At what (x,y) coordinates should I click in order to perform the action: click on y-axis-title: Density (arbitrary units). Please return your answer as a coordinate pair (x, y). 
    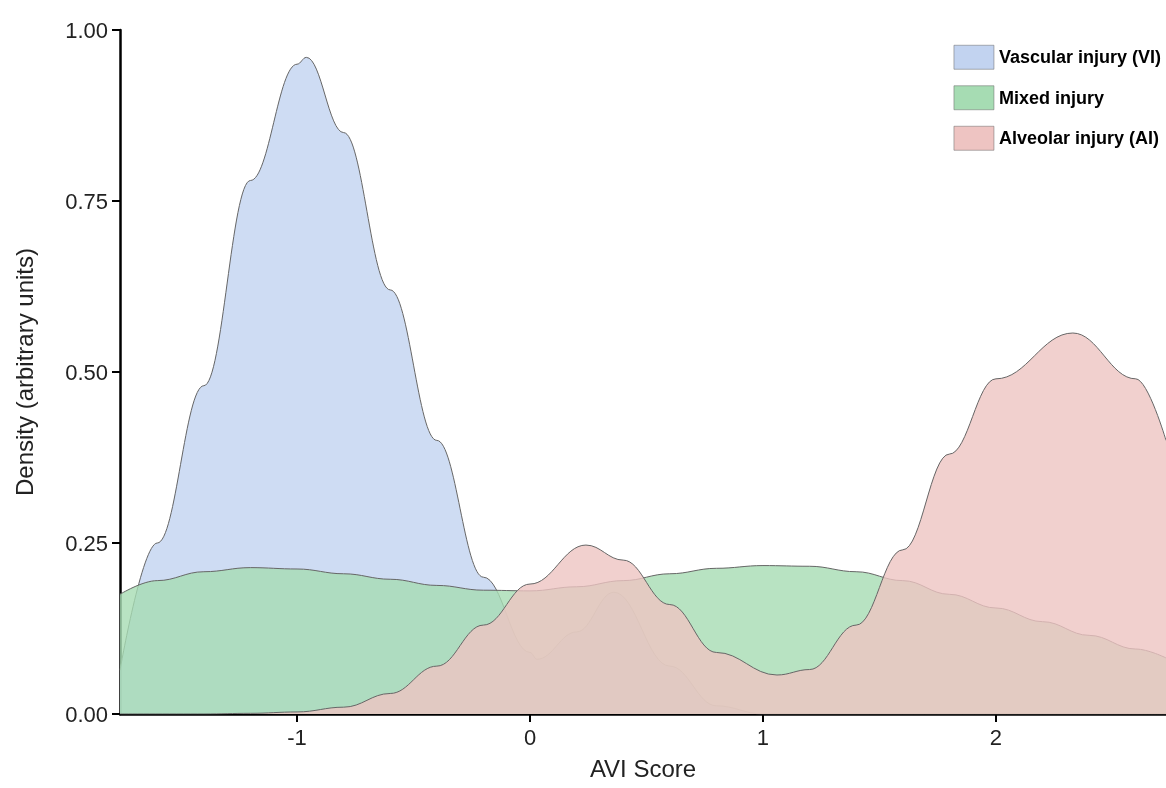
    Looking at the image, I should click on (24, 372).